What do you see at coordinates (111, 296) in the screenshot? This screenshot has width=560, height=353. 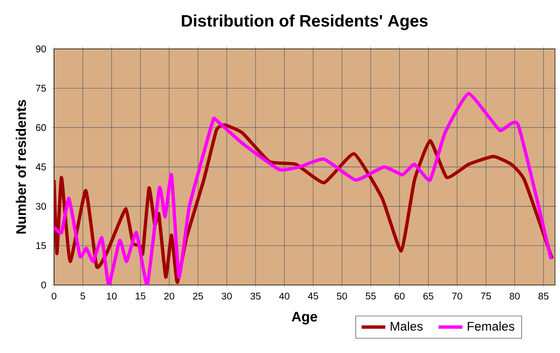 I see `x-tick-label: 10` at bounding box center [111, 296].